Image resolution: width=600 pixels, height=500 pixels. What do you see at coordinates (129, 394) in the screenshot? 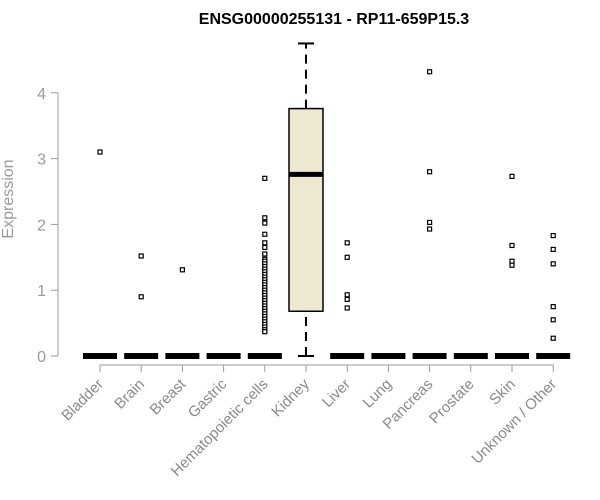
I see `x-tick-label: Brain` at bounding box center [129, 394].